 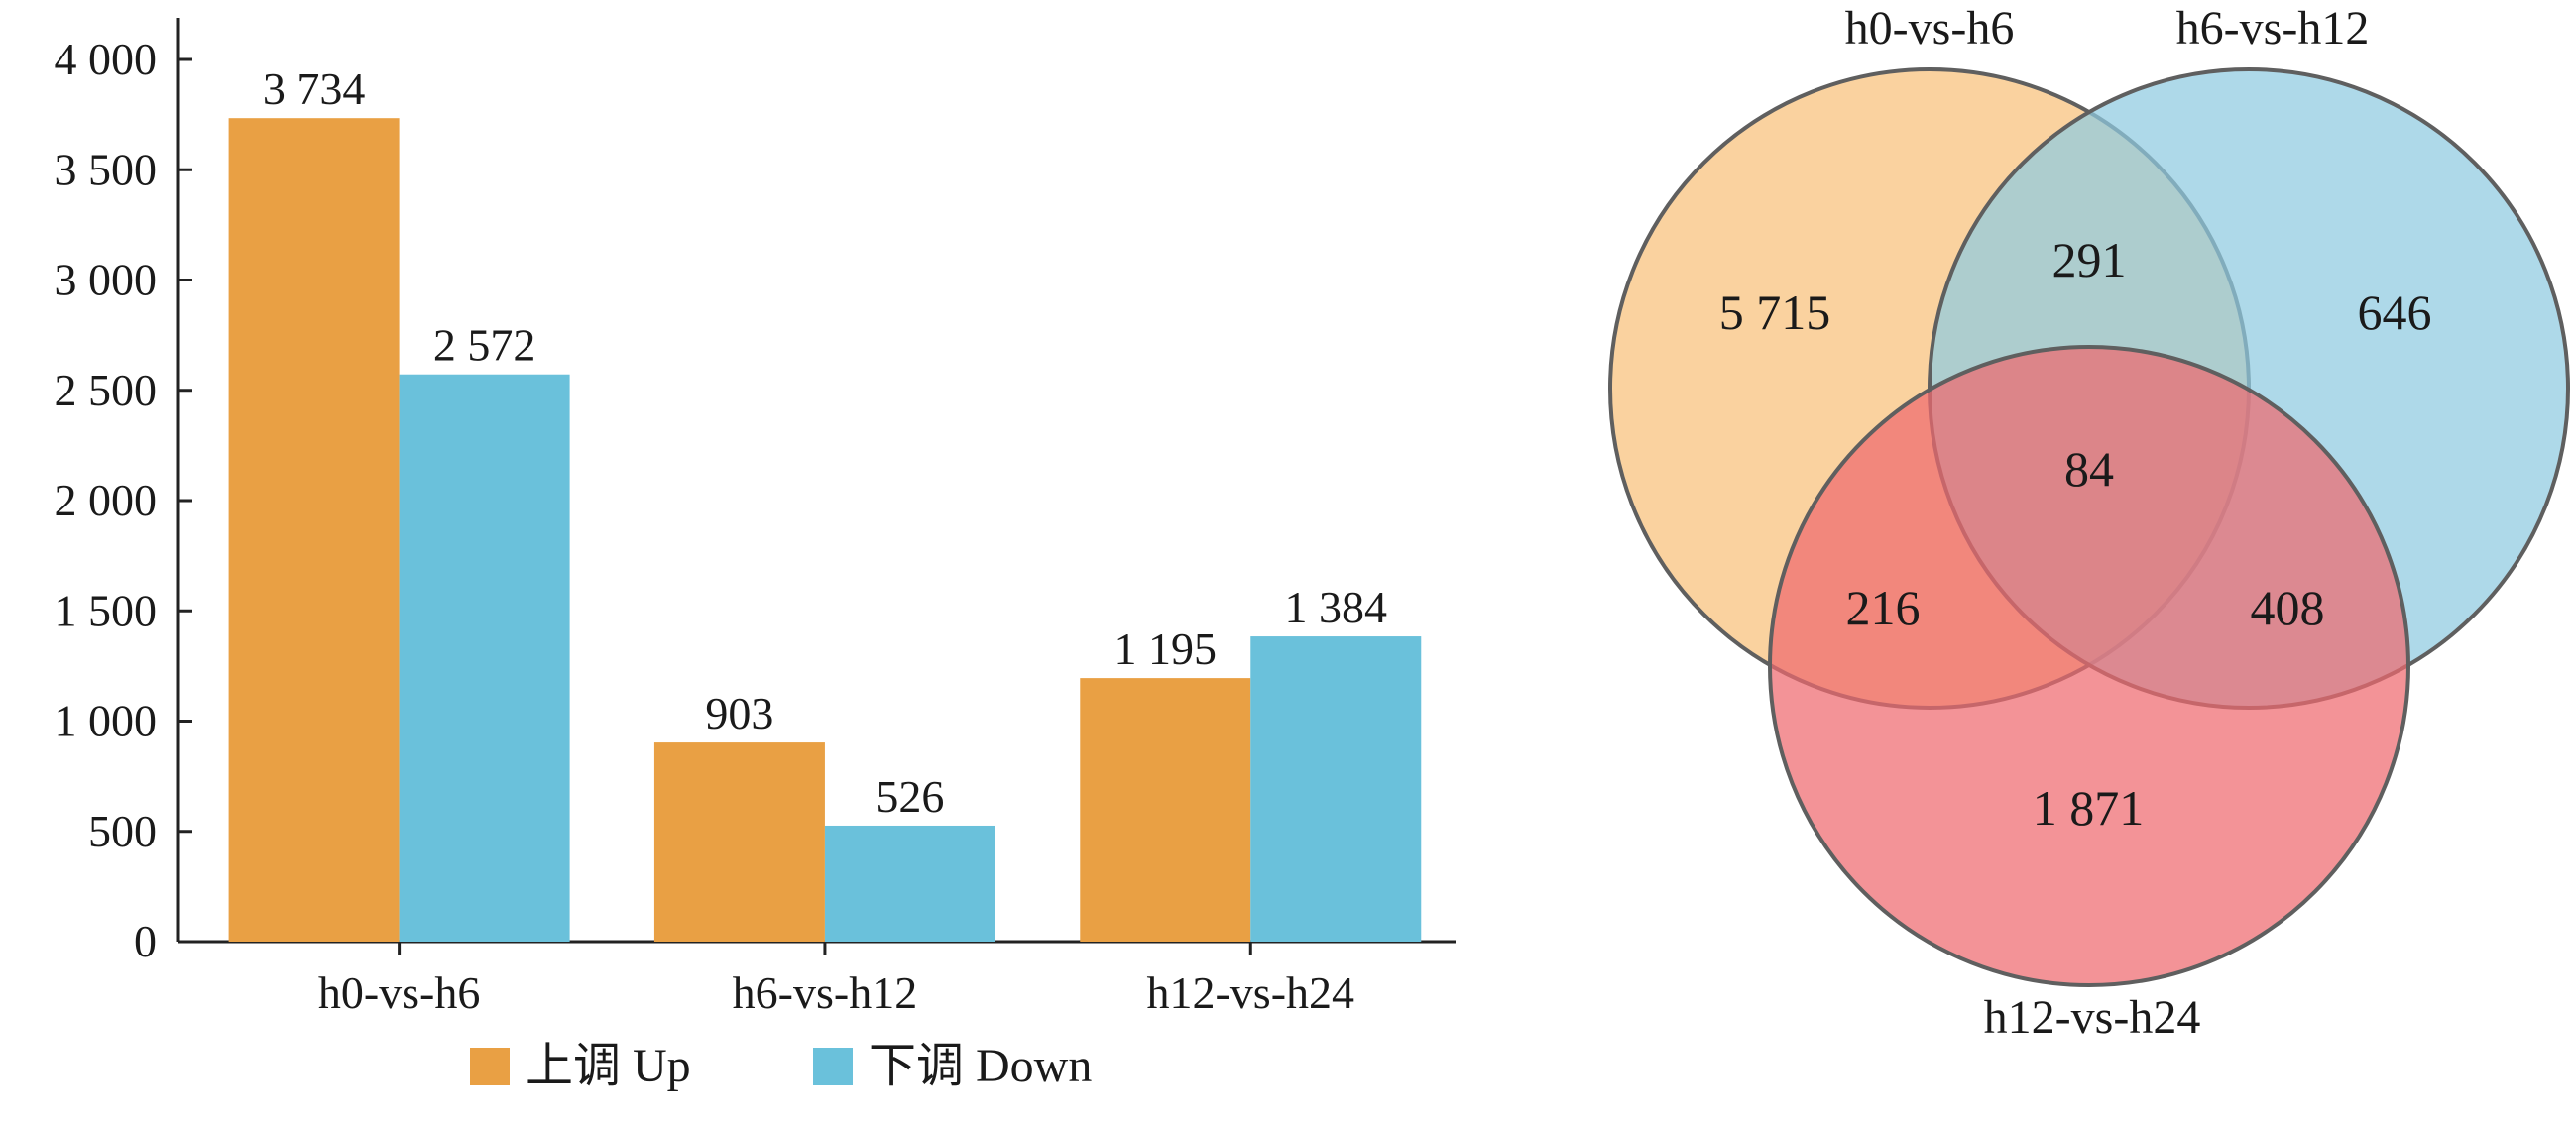 I want to click on legend-label: 下调 Down, so click(x=981, y=1066).